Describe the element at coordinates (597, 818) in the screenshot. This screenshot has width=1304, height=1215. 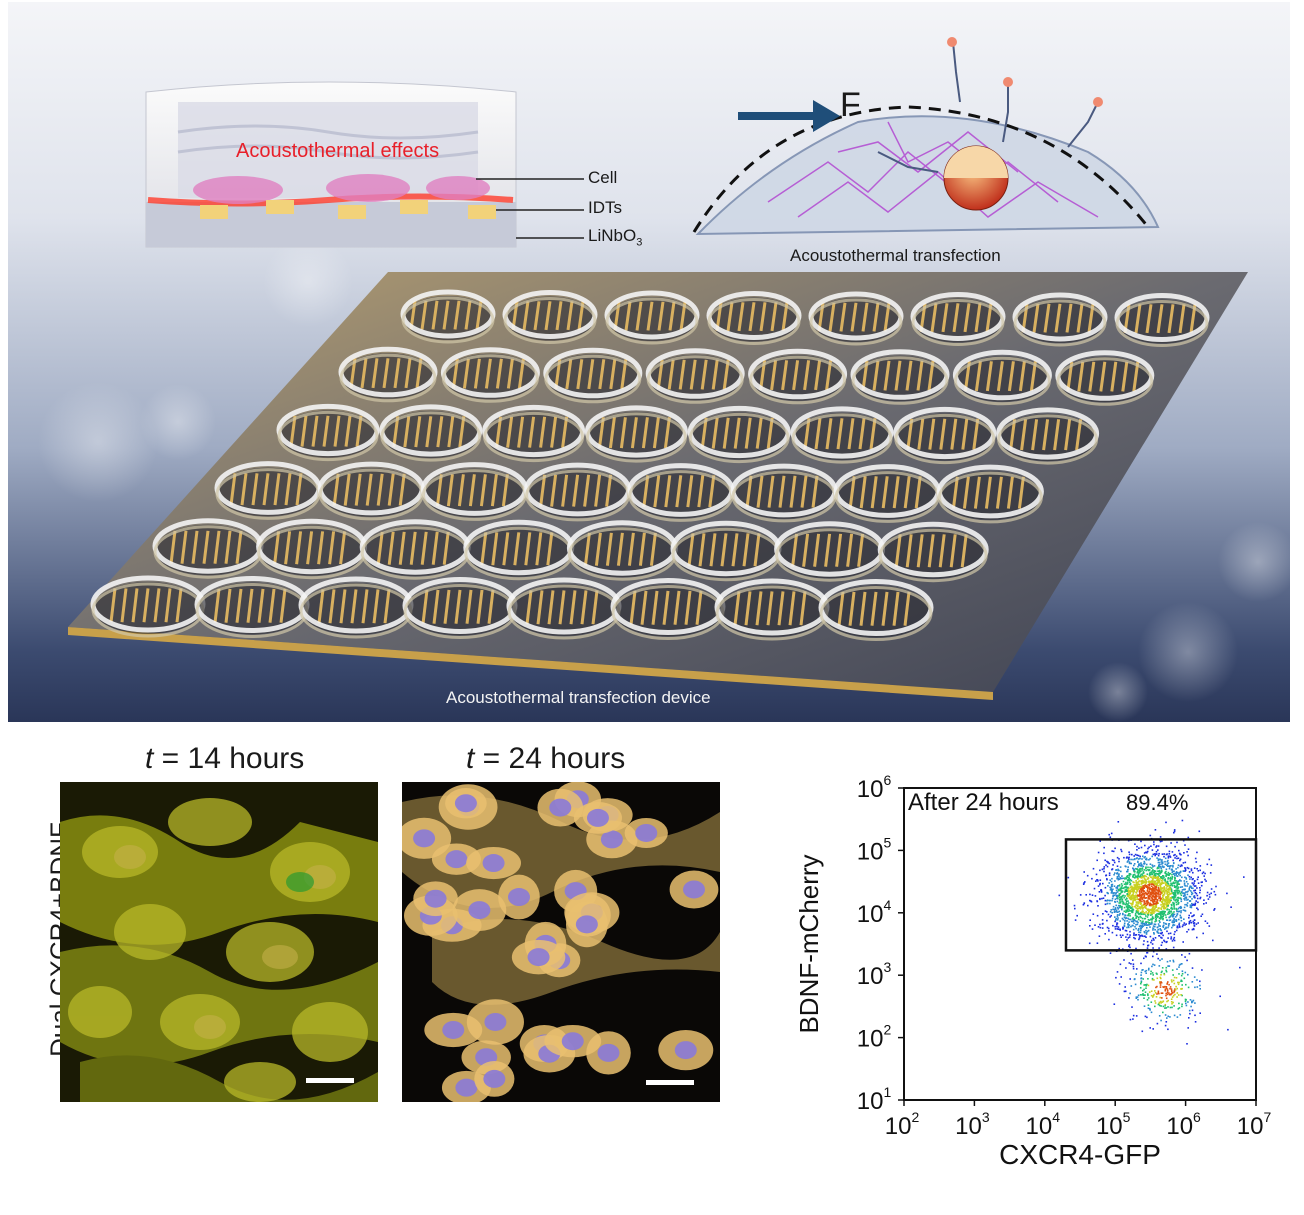
I see `stained-cell` at that location.